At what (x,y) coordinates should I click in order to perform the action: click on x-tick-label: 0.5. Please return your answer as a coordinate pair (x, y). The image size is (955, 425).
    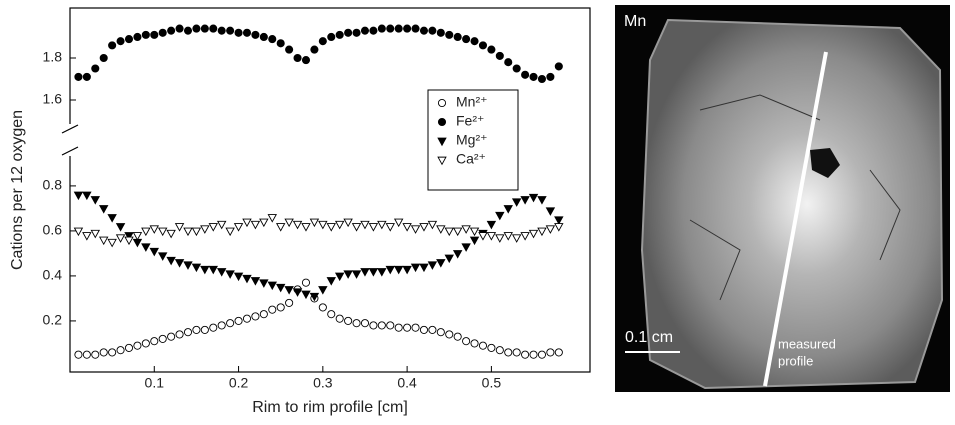
    Looking at the image, I should click on (492, 383).